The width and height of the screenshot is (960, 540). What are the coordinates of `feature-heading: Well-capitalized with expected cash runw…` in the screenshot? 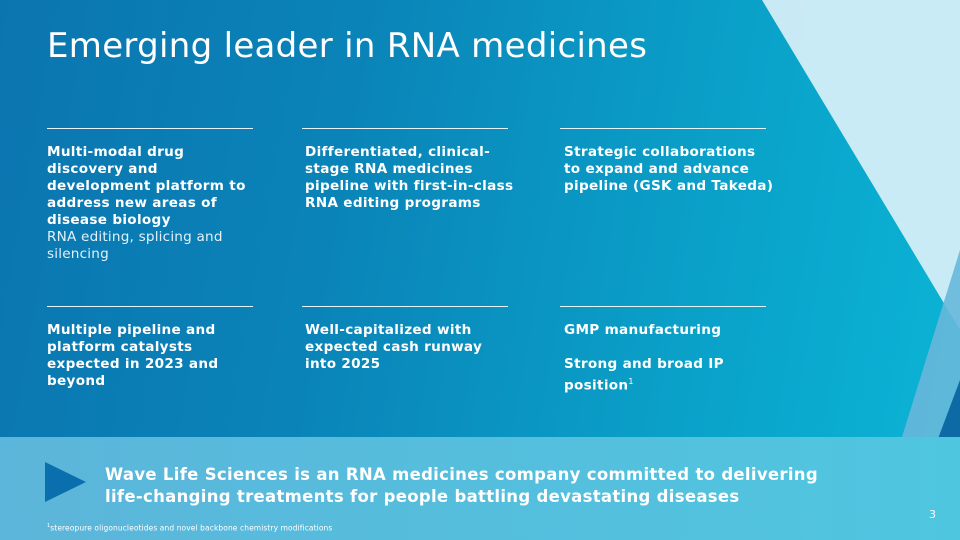 It's located at (394, 347).